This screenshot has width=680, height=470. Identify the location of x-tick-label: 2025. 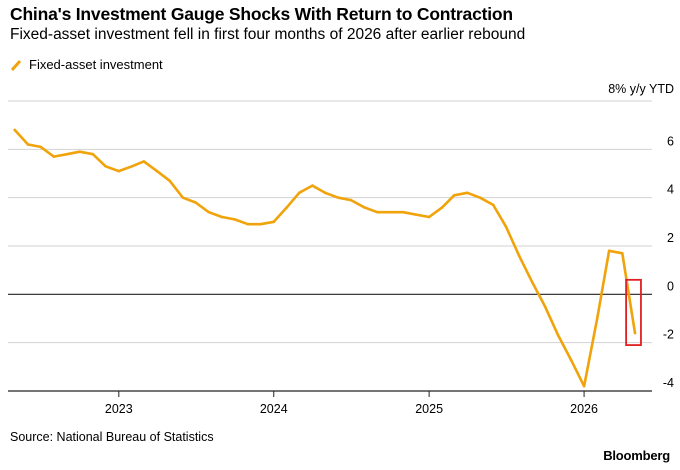
(429, 409).